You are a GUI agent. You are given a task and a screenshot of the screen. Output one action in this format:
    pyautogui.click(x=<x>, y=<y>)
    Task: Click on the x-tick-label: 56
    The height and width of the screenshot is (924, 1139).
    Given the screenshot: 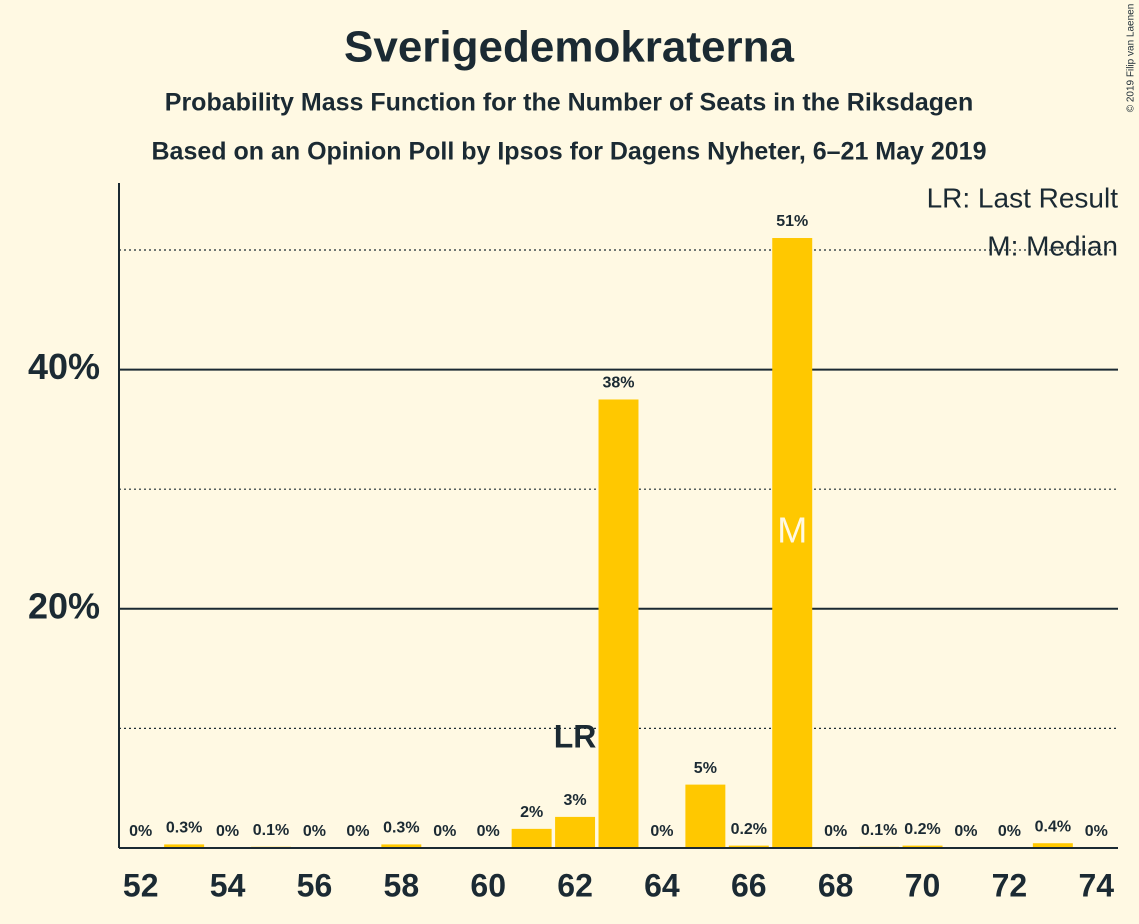 What is the action you would take?
    pyautogui.click(x=315, y=885)
    